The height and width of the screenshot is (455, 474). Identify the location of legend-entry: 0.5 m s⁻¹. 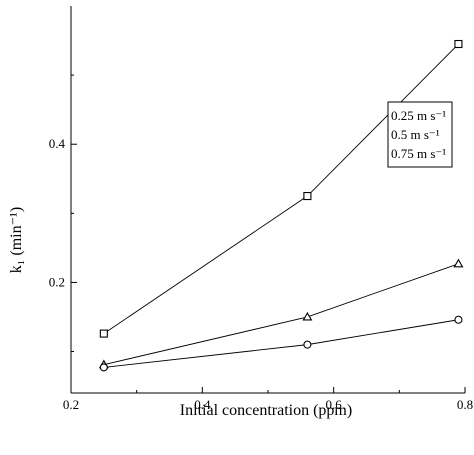
(415, 134).